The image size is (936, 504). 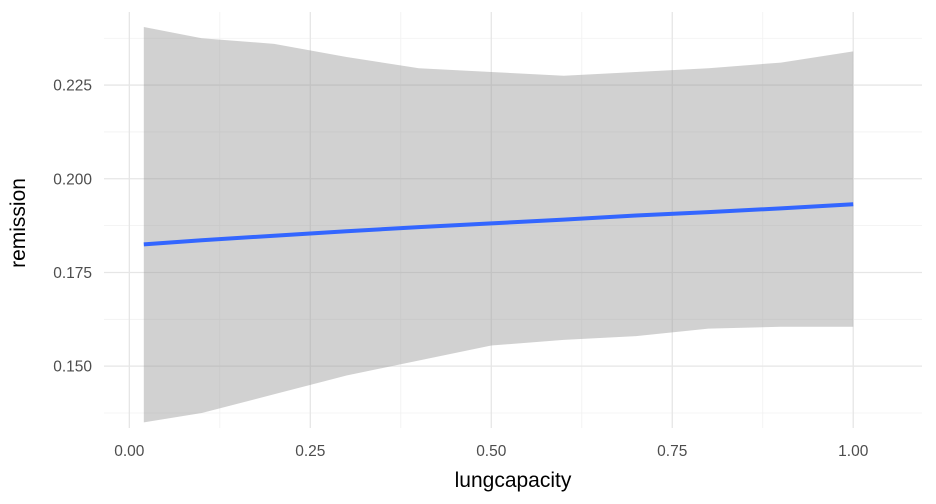 I want to click on y-tick-label: 0.200, so click(x=72, y=179).